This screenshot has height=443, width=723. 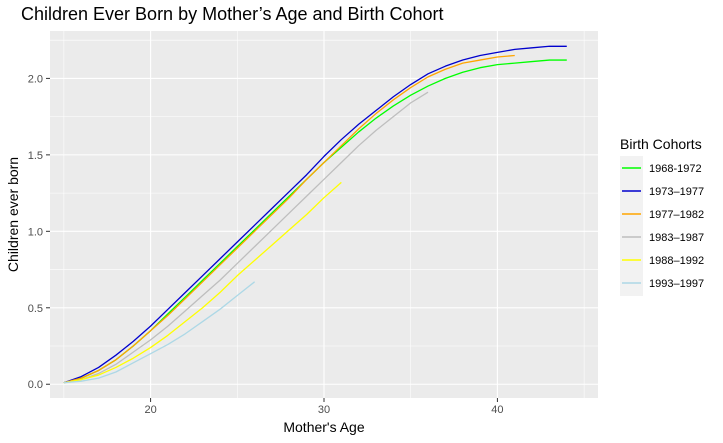 What do you see at coordinates (324, 410) in the screenshot?
I see `x-tick-label: 30` at bounding box center [324, 410].